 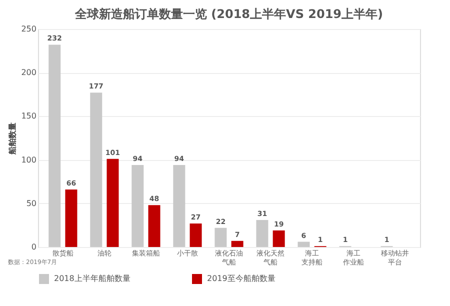 What do you see at coordinates (28, 73) in the screenshot?
I see `y-tick-label: 200` at bounding box center [28, 73].